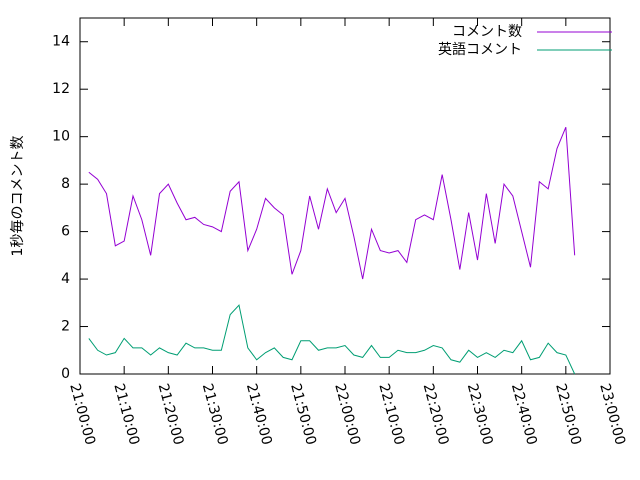  I want to click on x-tick-label: 21:50:00, so click(303, 414).